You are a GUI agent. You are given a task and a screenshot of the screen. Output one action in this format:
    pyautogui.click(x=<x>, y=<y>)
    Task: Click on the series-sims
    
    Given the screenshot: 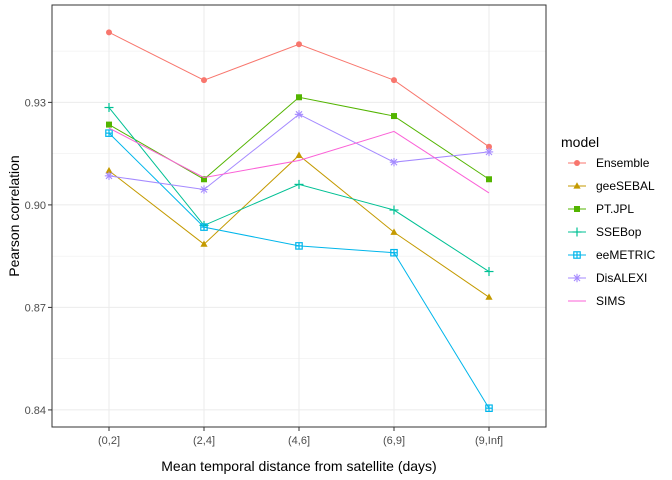 What is the action you would take?
    pyautogui.click(x=299, y=160)
    